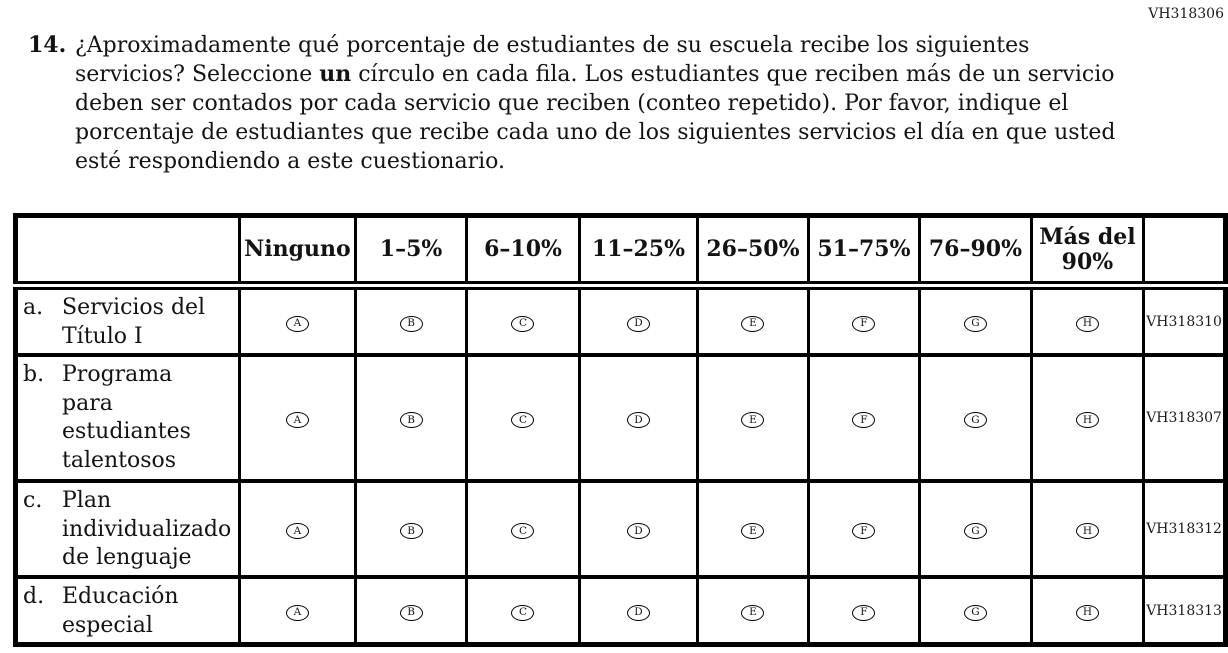 The width and height of the screenshot is (1228, 653). Describe the element at coordinates (34, 375) in the screenshot. I see `row-letter-b: b.` at that location.